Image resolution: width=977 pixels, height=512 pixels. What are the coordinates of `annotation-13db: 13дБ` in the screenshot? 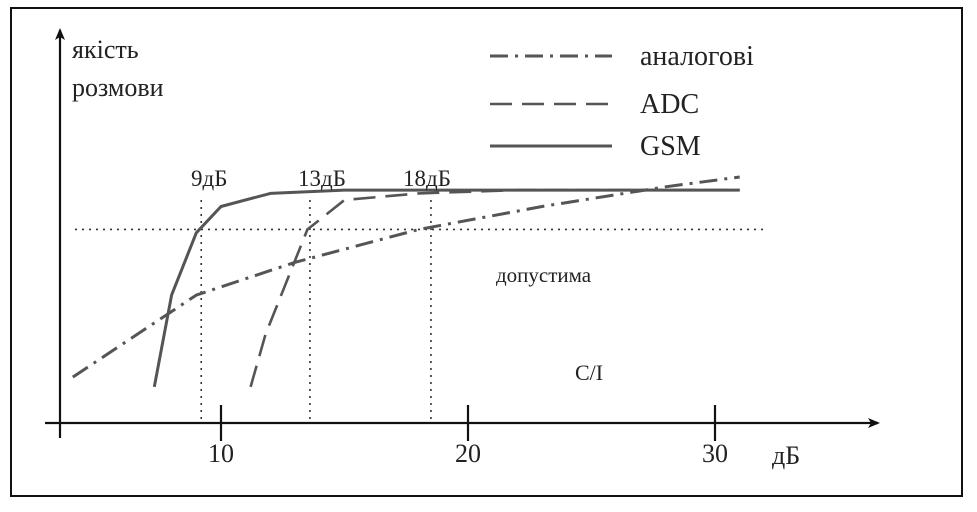 It's located at (322, 178).